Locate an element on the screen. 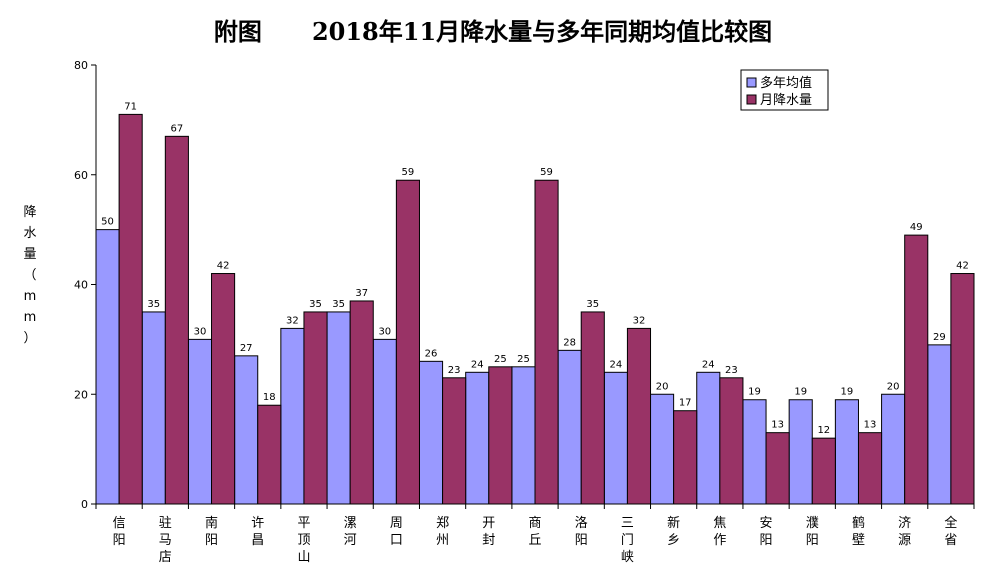 This screenshot has width=986, height=584. category-label: 三门峡 is located at coordinates (627, 540).